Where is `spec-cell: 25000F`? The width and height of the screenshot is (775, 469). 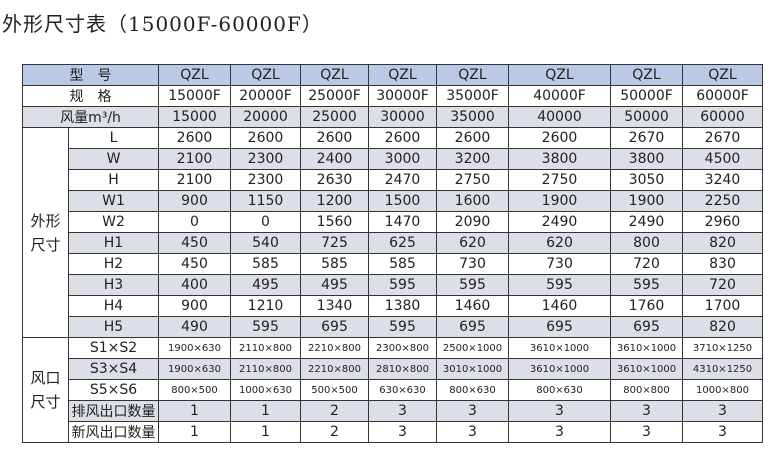
spec-cell: 25000F is located at coordinates (334, 96).